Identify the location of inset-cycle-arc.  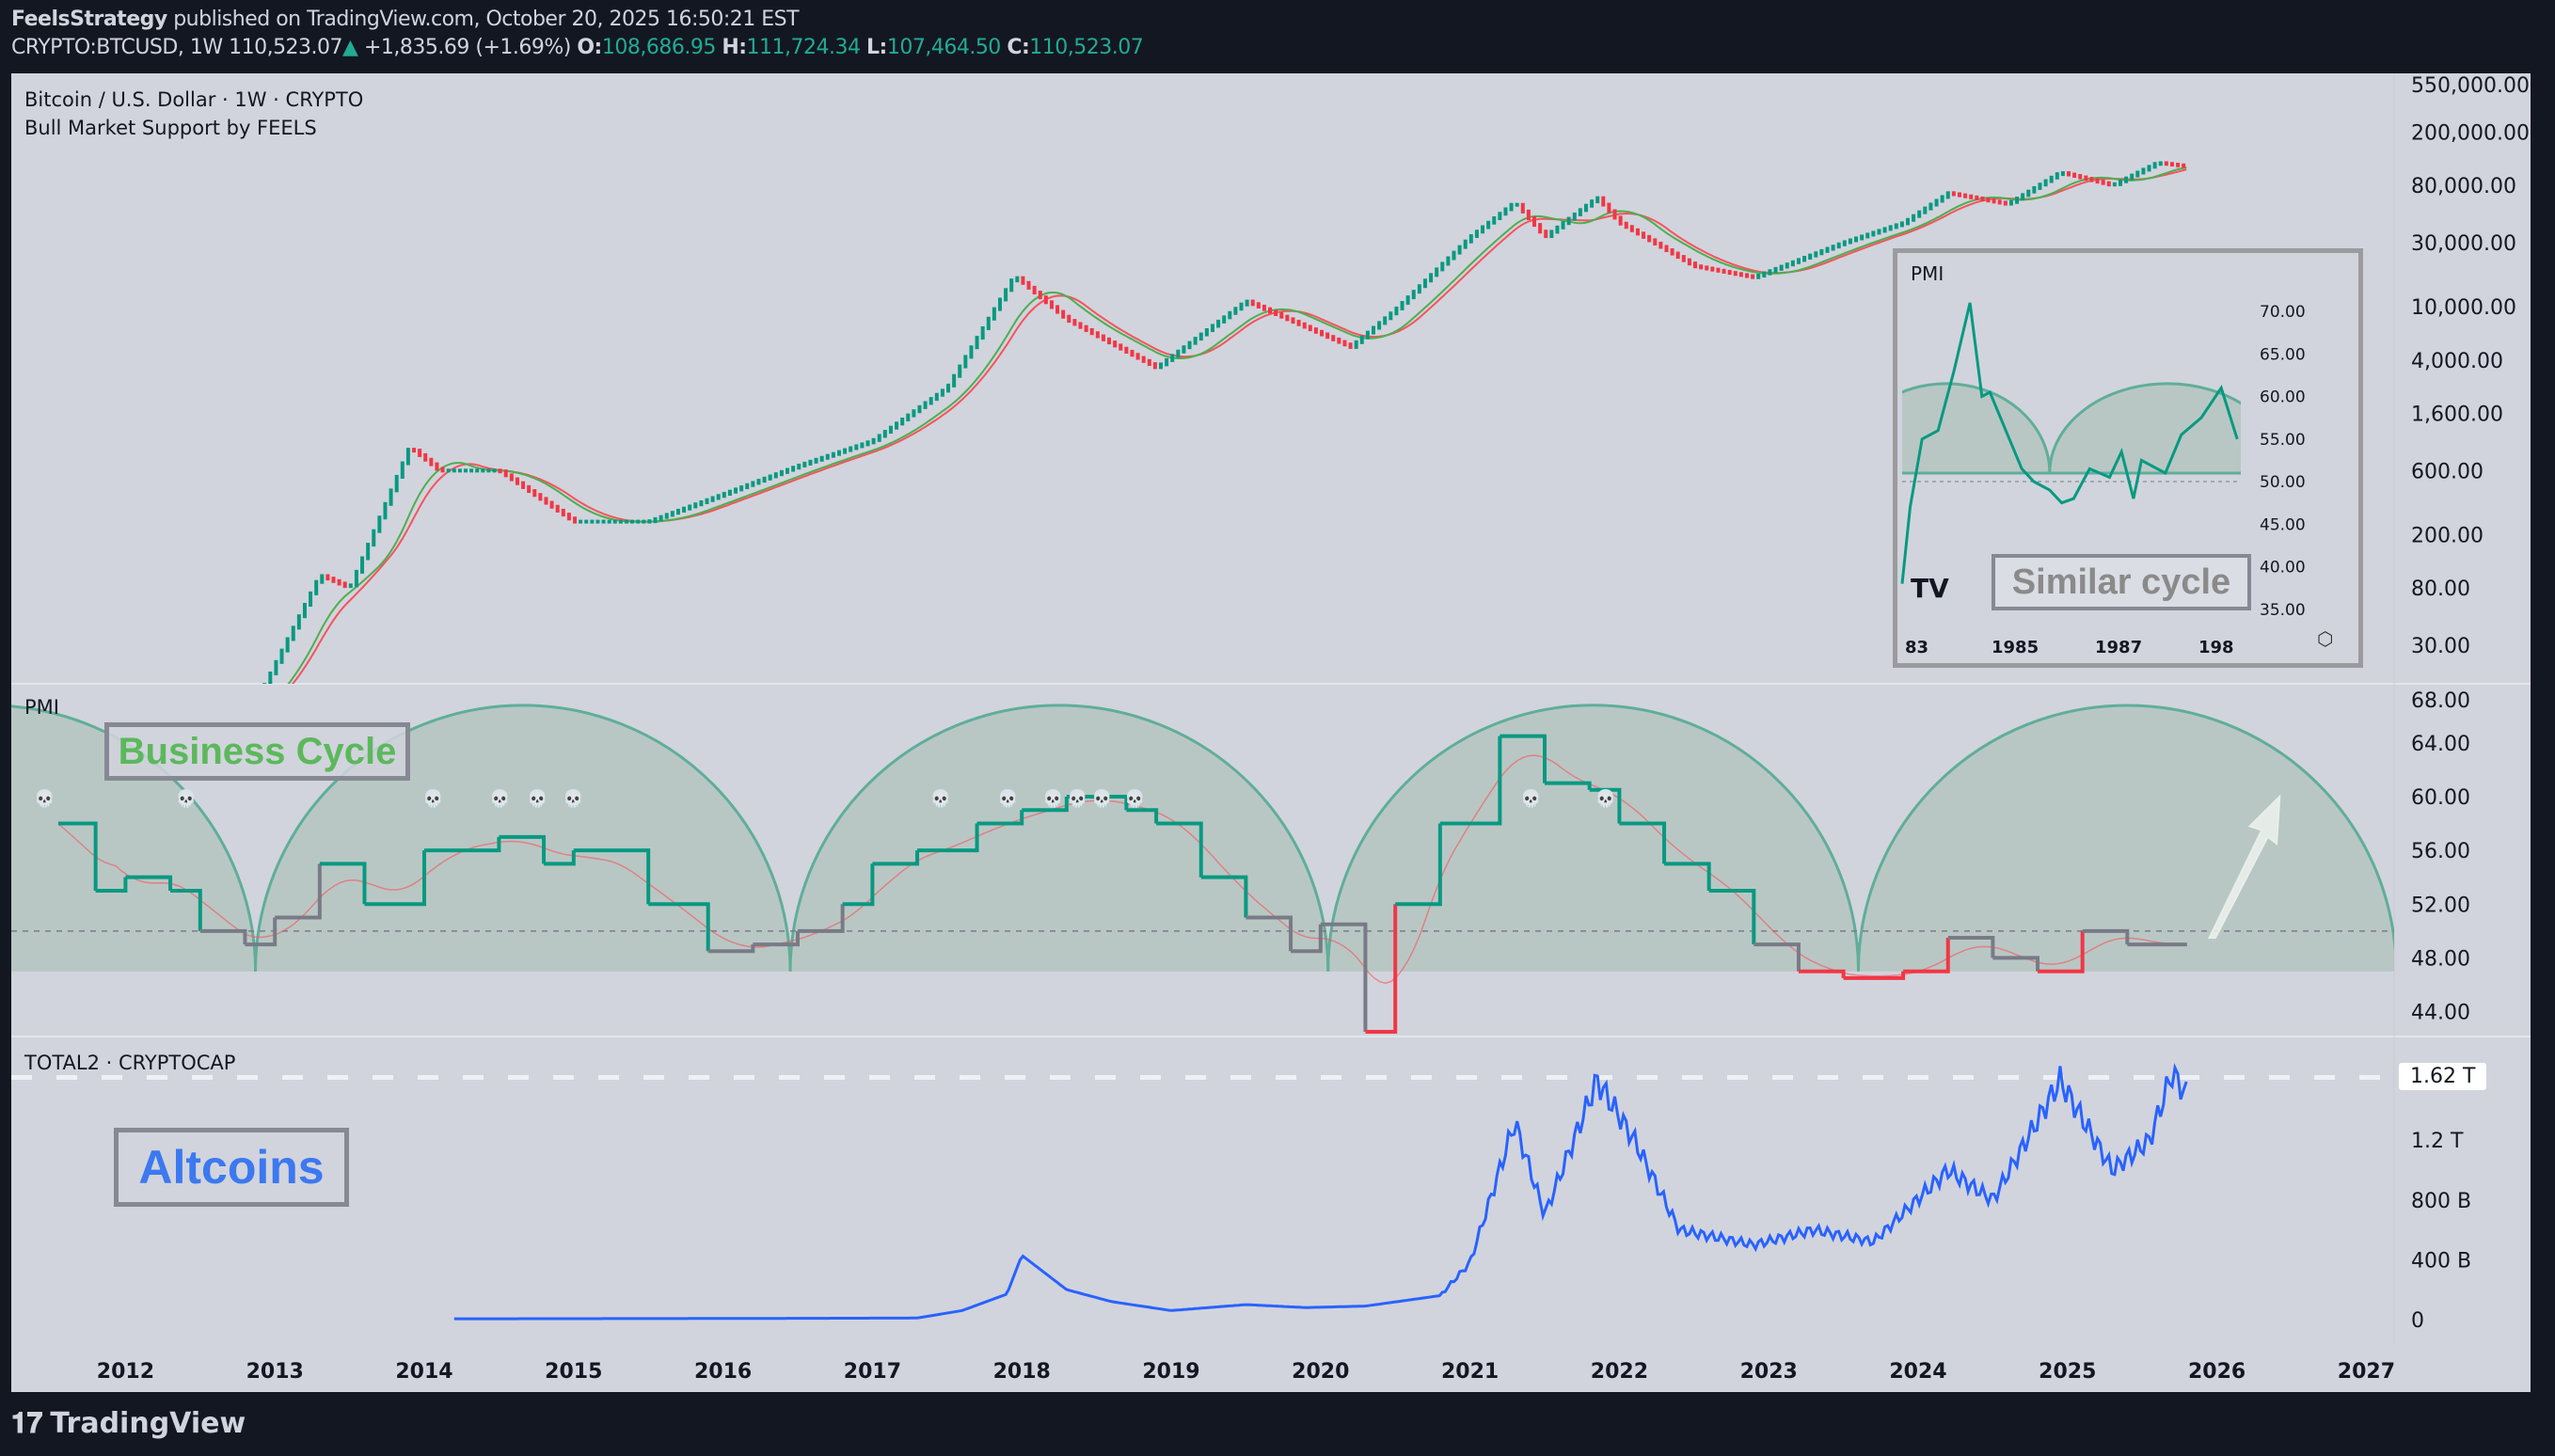
(2145, 428).